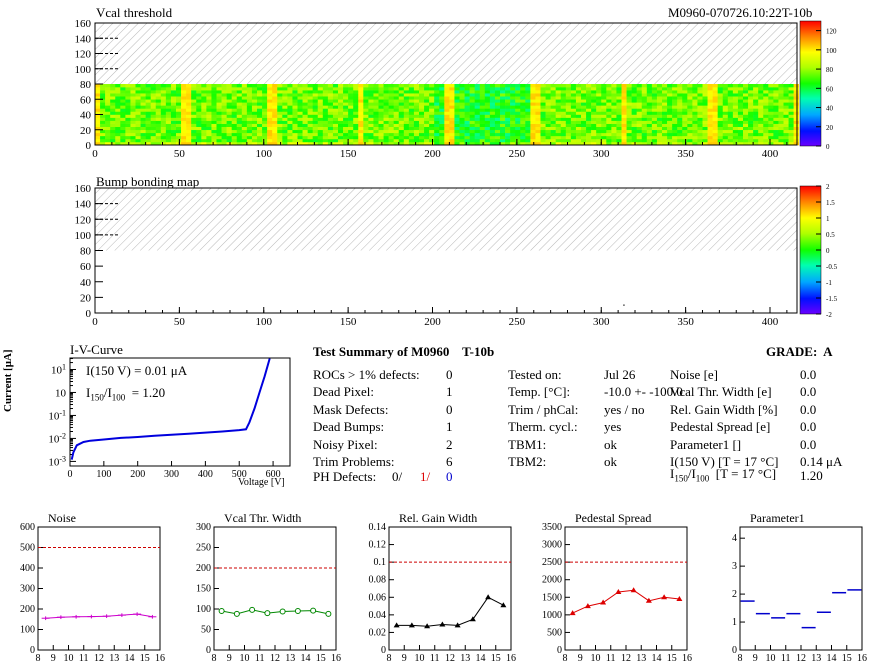  I want to click on plot-x-tick-label: 12, so click(275, 658).